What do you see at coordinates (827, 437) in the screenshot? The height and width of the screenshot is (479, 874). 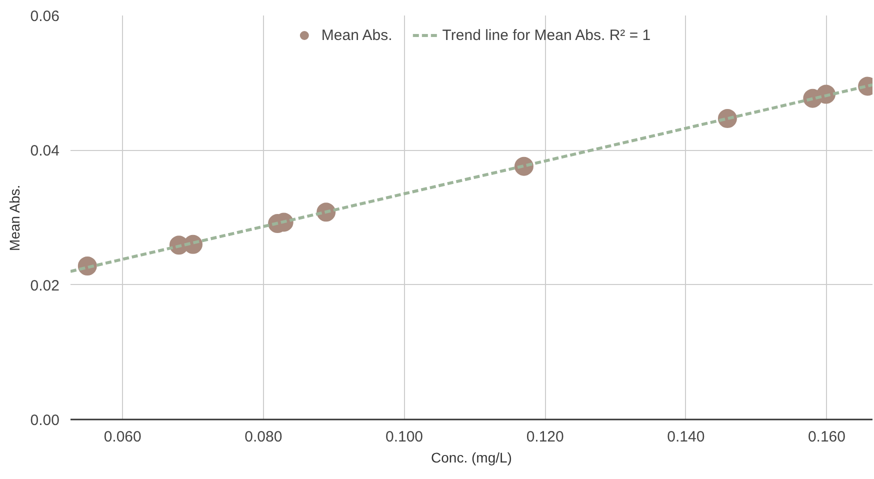 I see `x-tick-label: 0.160` at bounding box center [827, 437].